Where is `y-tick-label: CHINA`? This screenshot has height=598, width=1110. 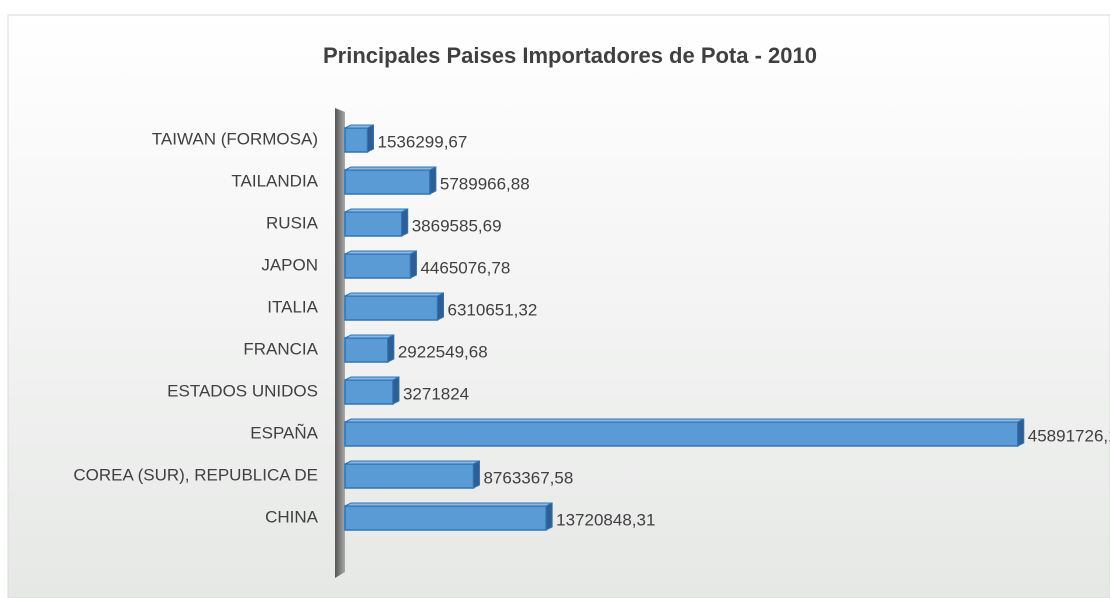
y-tick-label: CHINA is located at coordinates (292, 516).